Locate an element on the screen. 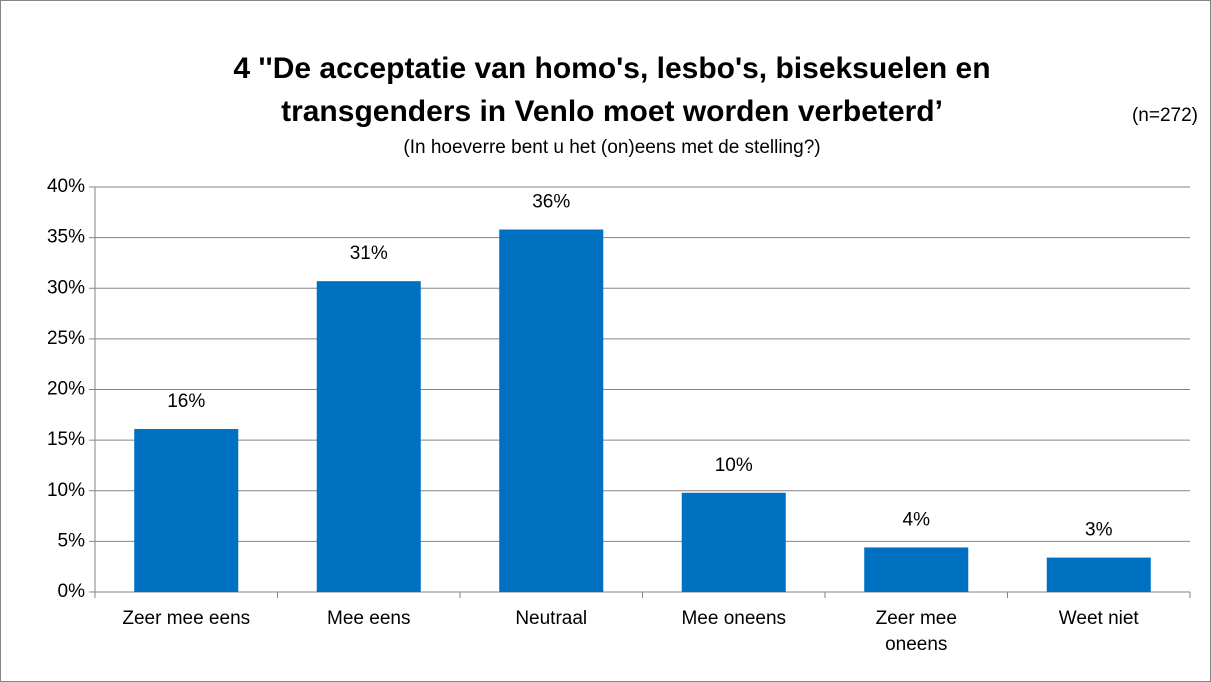 The height and width of the screenshot is (682, 1211). annotation: (n=272) is located at coordinates (1165, 115).